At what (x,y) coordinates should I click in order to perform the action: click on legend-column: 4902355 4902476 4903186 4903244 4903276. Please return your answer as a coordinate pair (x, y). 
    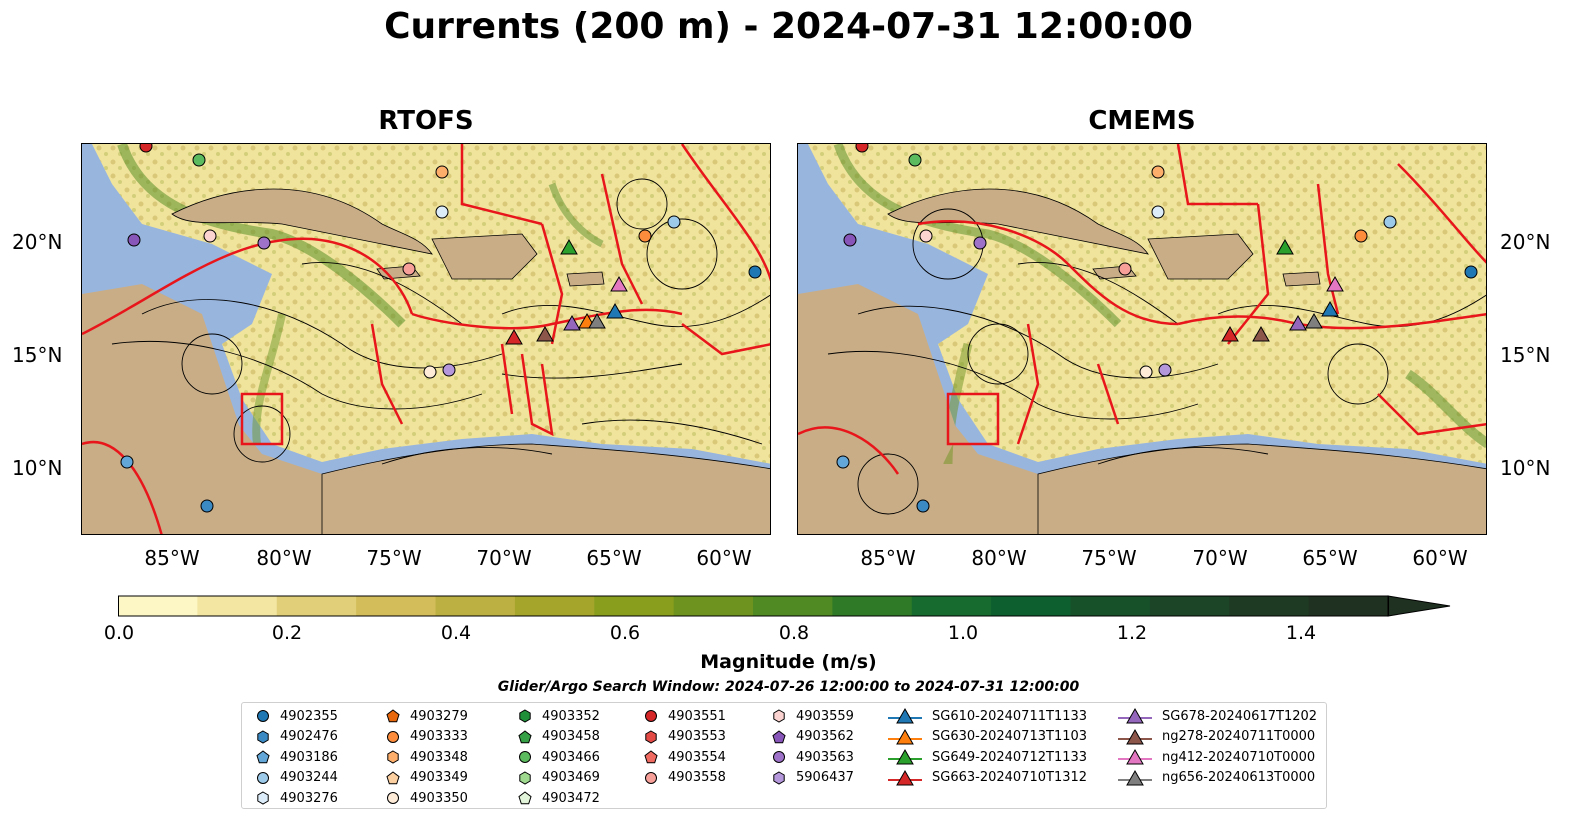
    Looking at the image, I should click on (295, 757).